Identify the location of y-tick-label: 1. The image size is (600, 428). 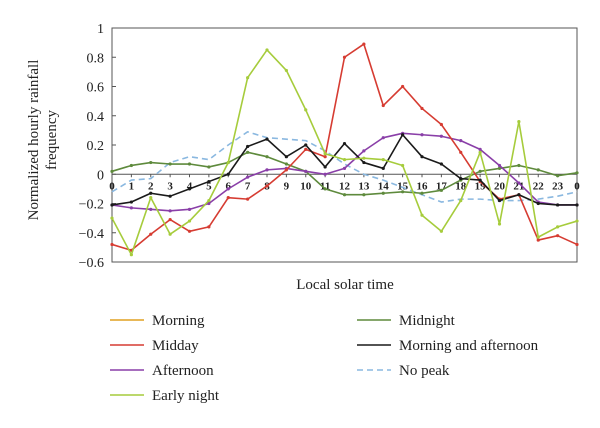
(100, 29).